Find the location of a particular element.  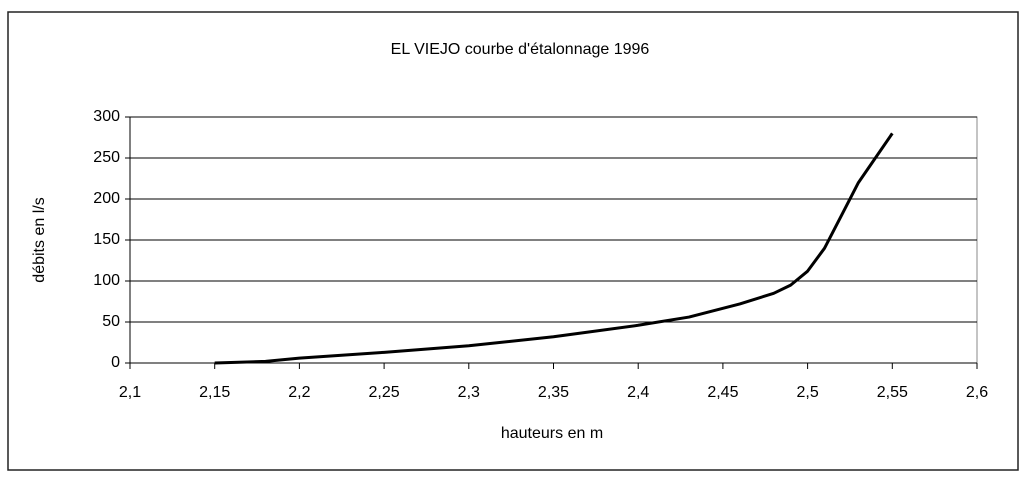

x-tick-label: 2,2 is located at coordinates (299, 392).